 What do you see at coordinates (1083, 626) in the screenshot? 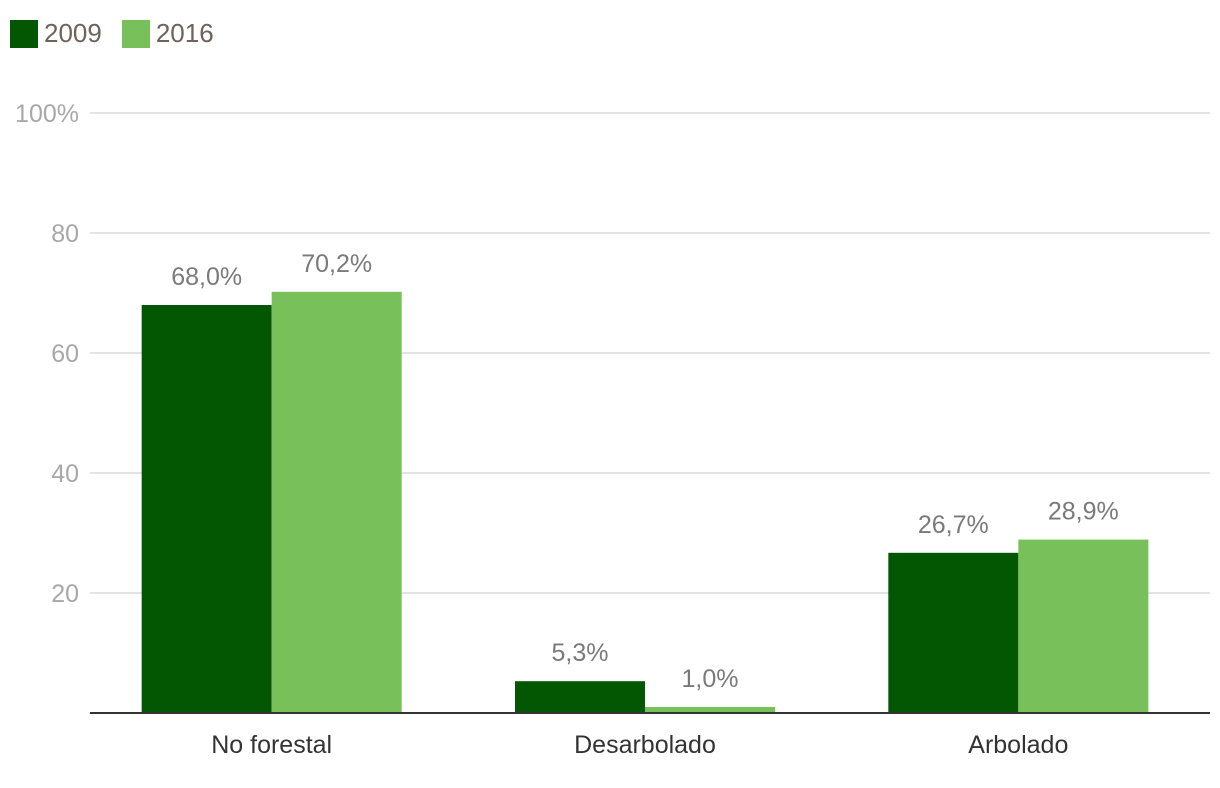
I see `bar-arbolado-2016` at bounding box center [1083, 626].